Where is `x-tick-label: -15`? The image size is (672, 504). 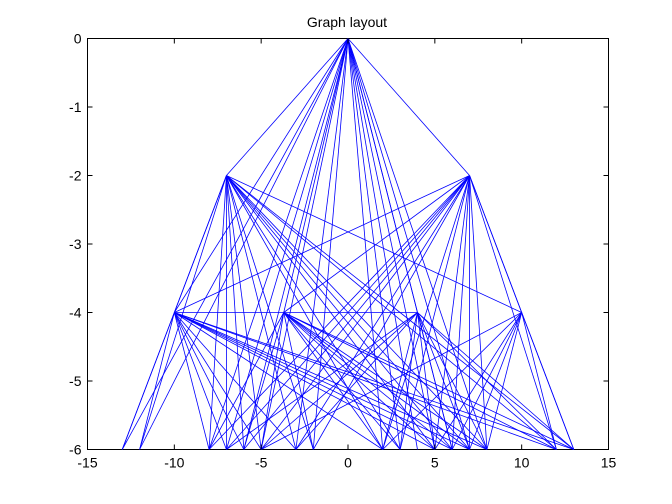
x-tick-label: -15 is located at coordinates (87, 463).